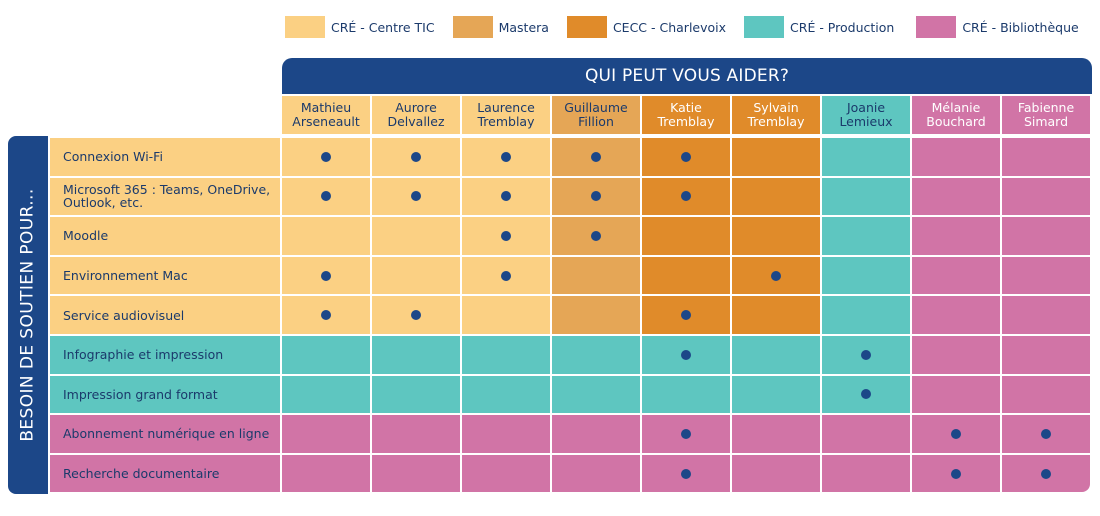  What do you see at coordinates (1046, 107) in the screenshot?
I see `person-first-name: Fabienne` at bounding box center [1046, 107].